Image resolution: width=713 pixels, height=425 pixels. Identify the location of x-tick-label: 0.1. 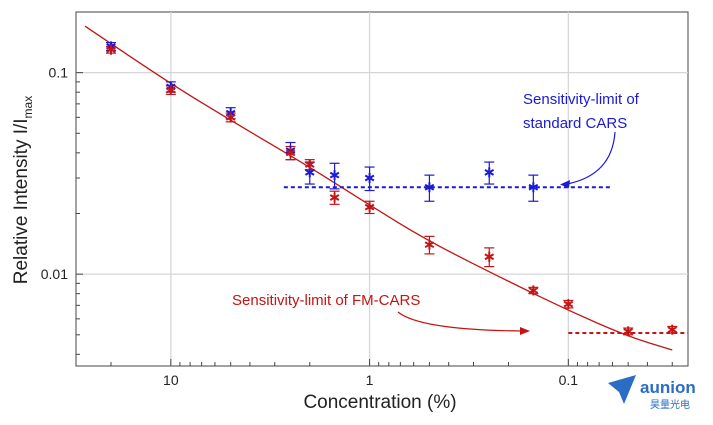
(569, 380).